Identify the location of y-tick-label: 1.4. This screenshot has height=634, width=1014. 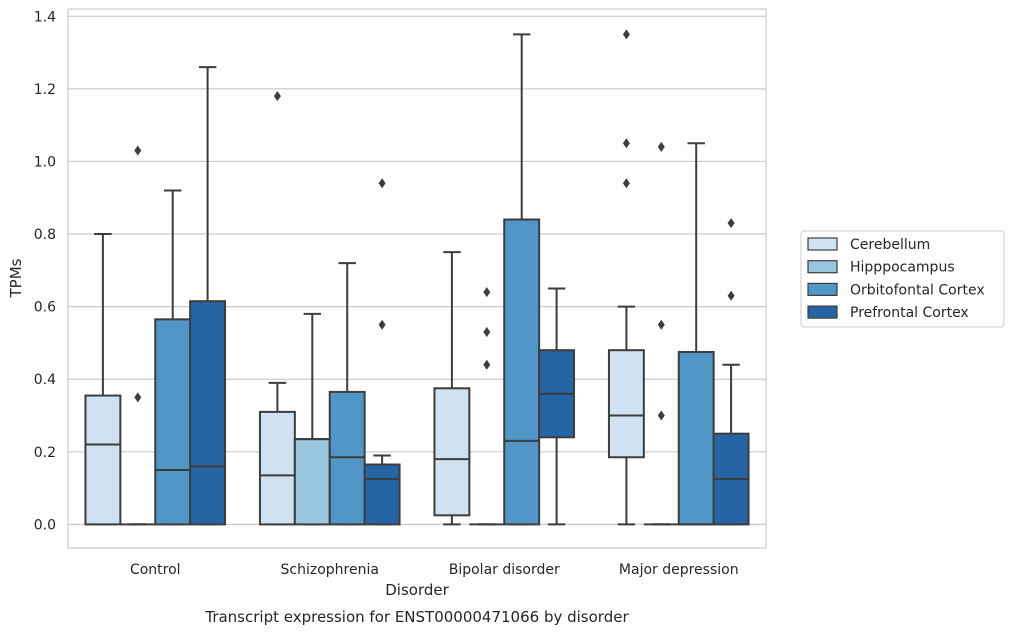
(45, 17).